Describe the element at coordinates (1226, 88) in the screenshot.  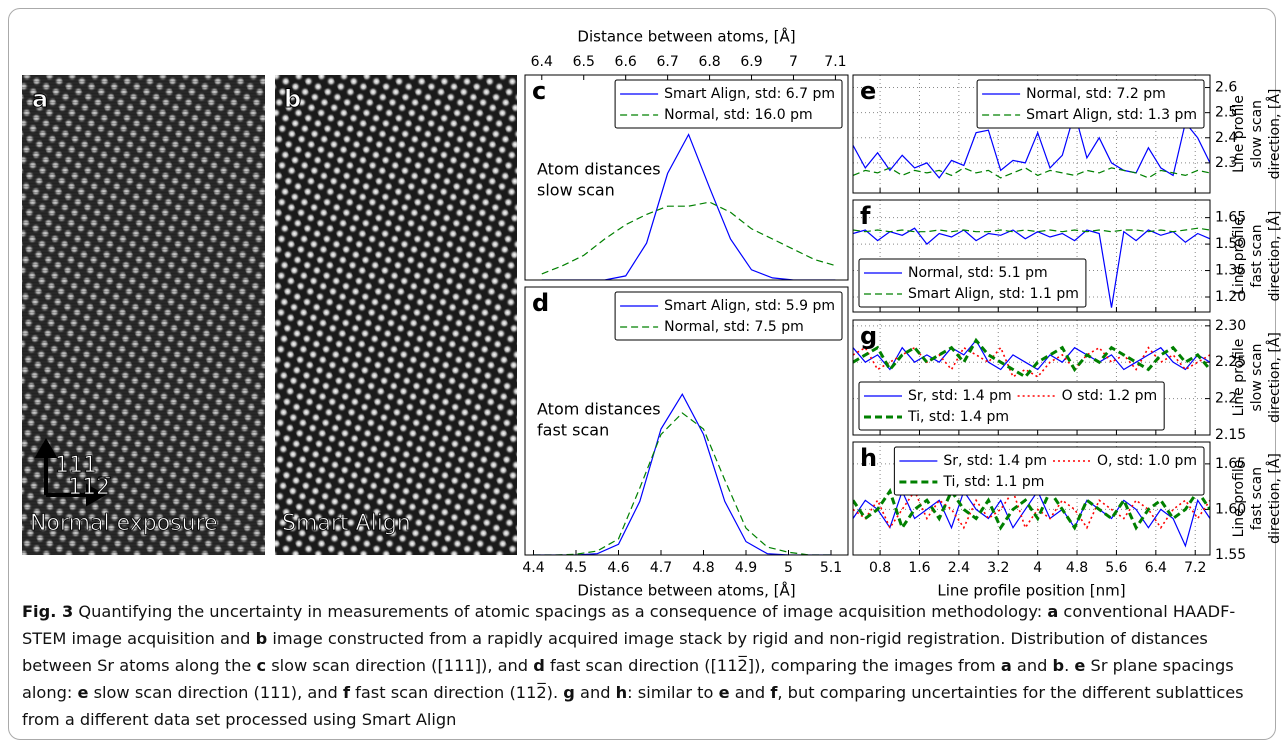
I see `y-tick-label: 2.6` at that location.